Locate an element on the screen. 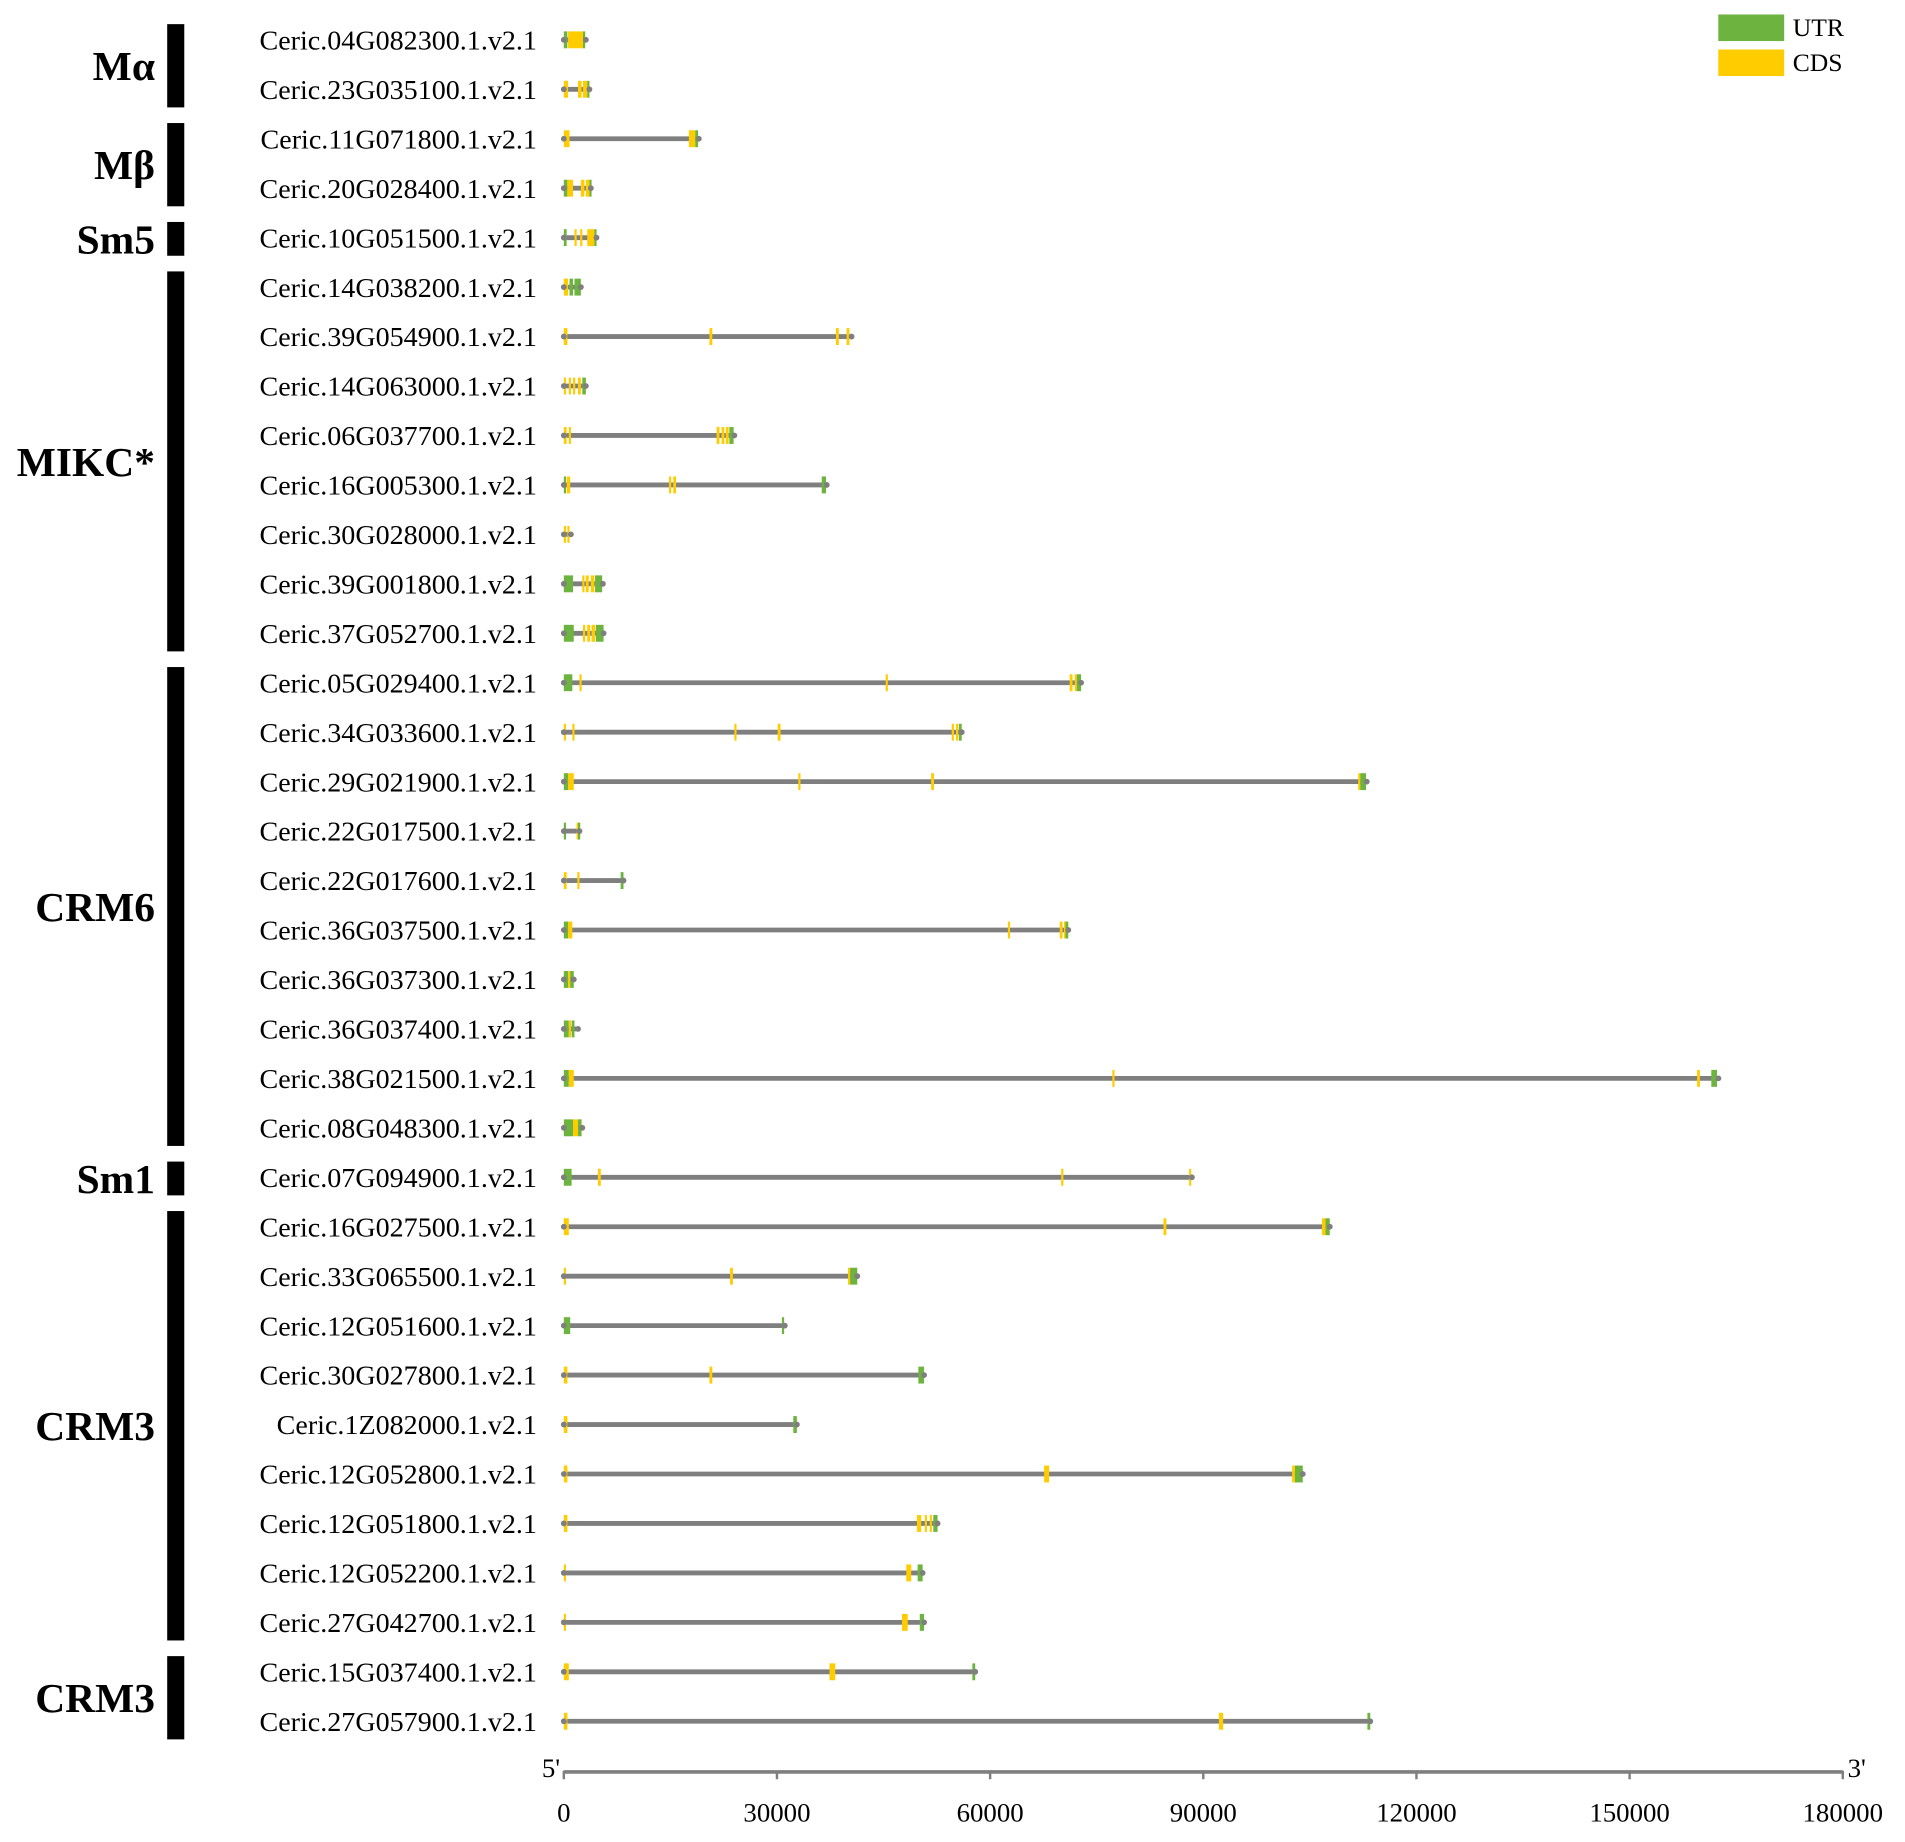 The height and width of the screenshot is (1842, 1905). gene-name: Ceric.29G021900.1.v2.1 is located at coordinates (398, 782).